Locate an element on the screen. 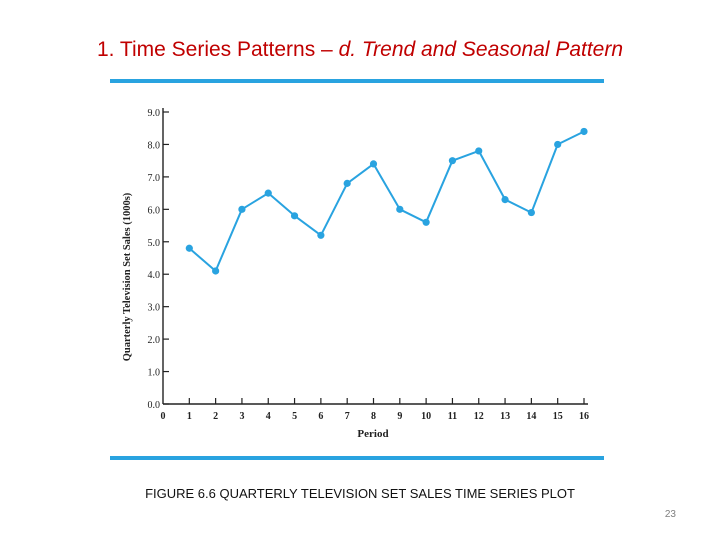  y-tick-label: 1.0 is located at coordinates (154, 373).